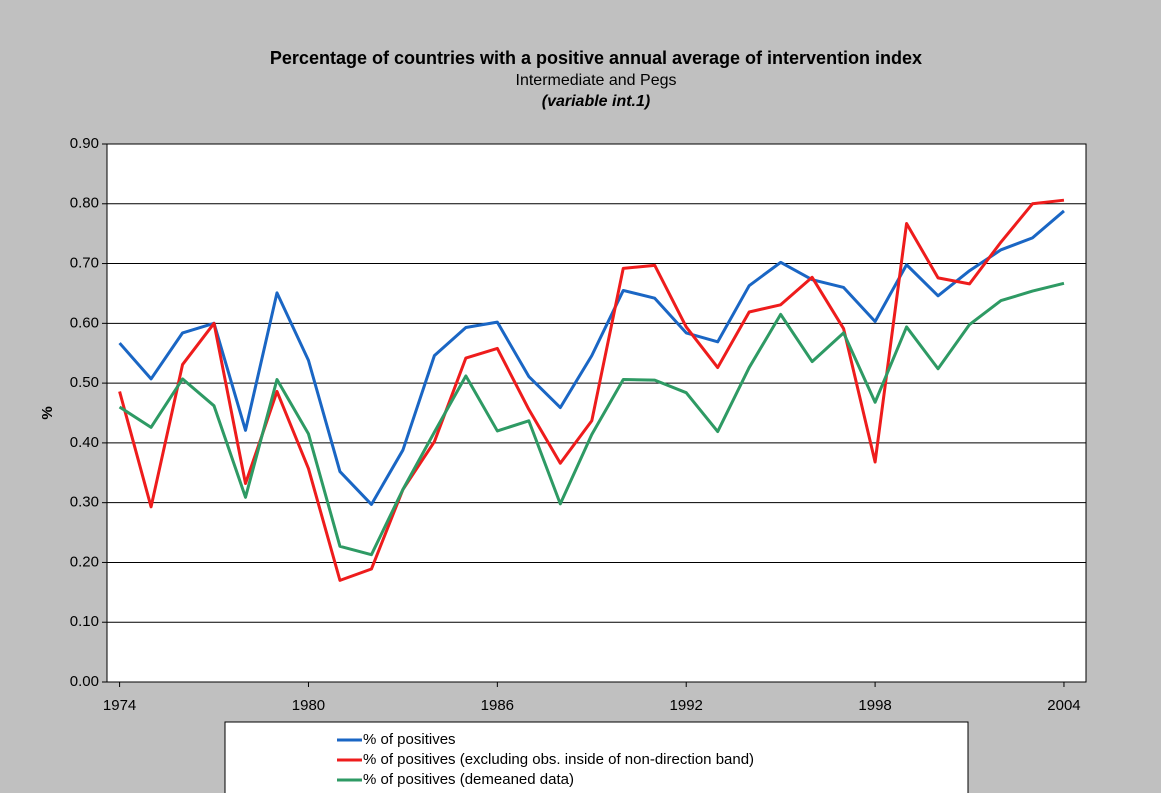  What do you see at coordinates (84, 442) in the screenshot?
I see `y-tick-label: 0.40` at bounding box center [84, 442].